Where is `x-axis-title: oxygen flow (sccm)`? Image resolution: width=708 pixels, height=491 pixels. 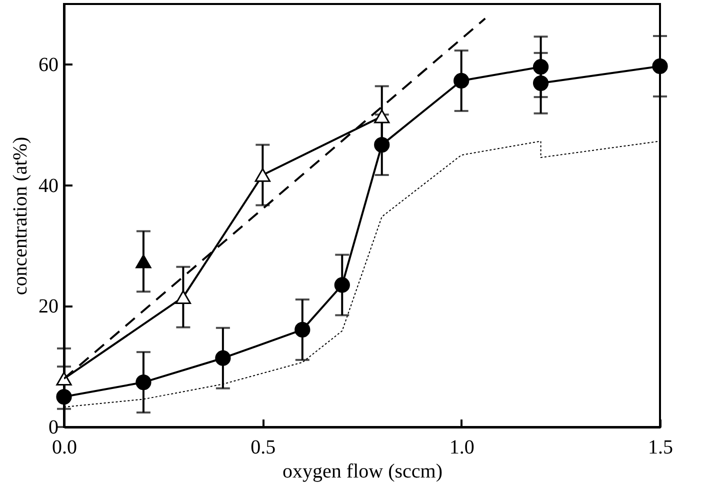 x-axis-title: oxygen flow (sccm) is located at coordinates (362, 471).